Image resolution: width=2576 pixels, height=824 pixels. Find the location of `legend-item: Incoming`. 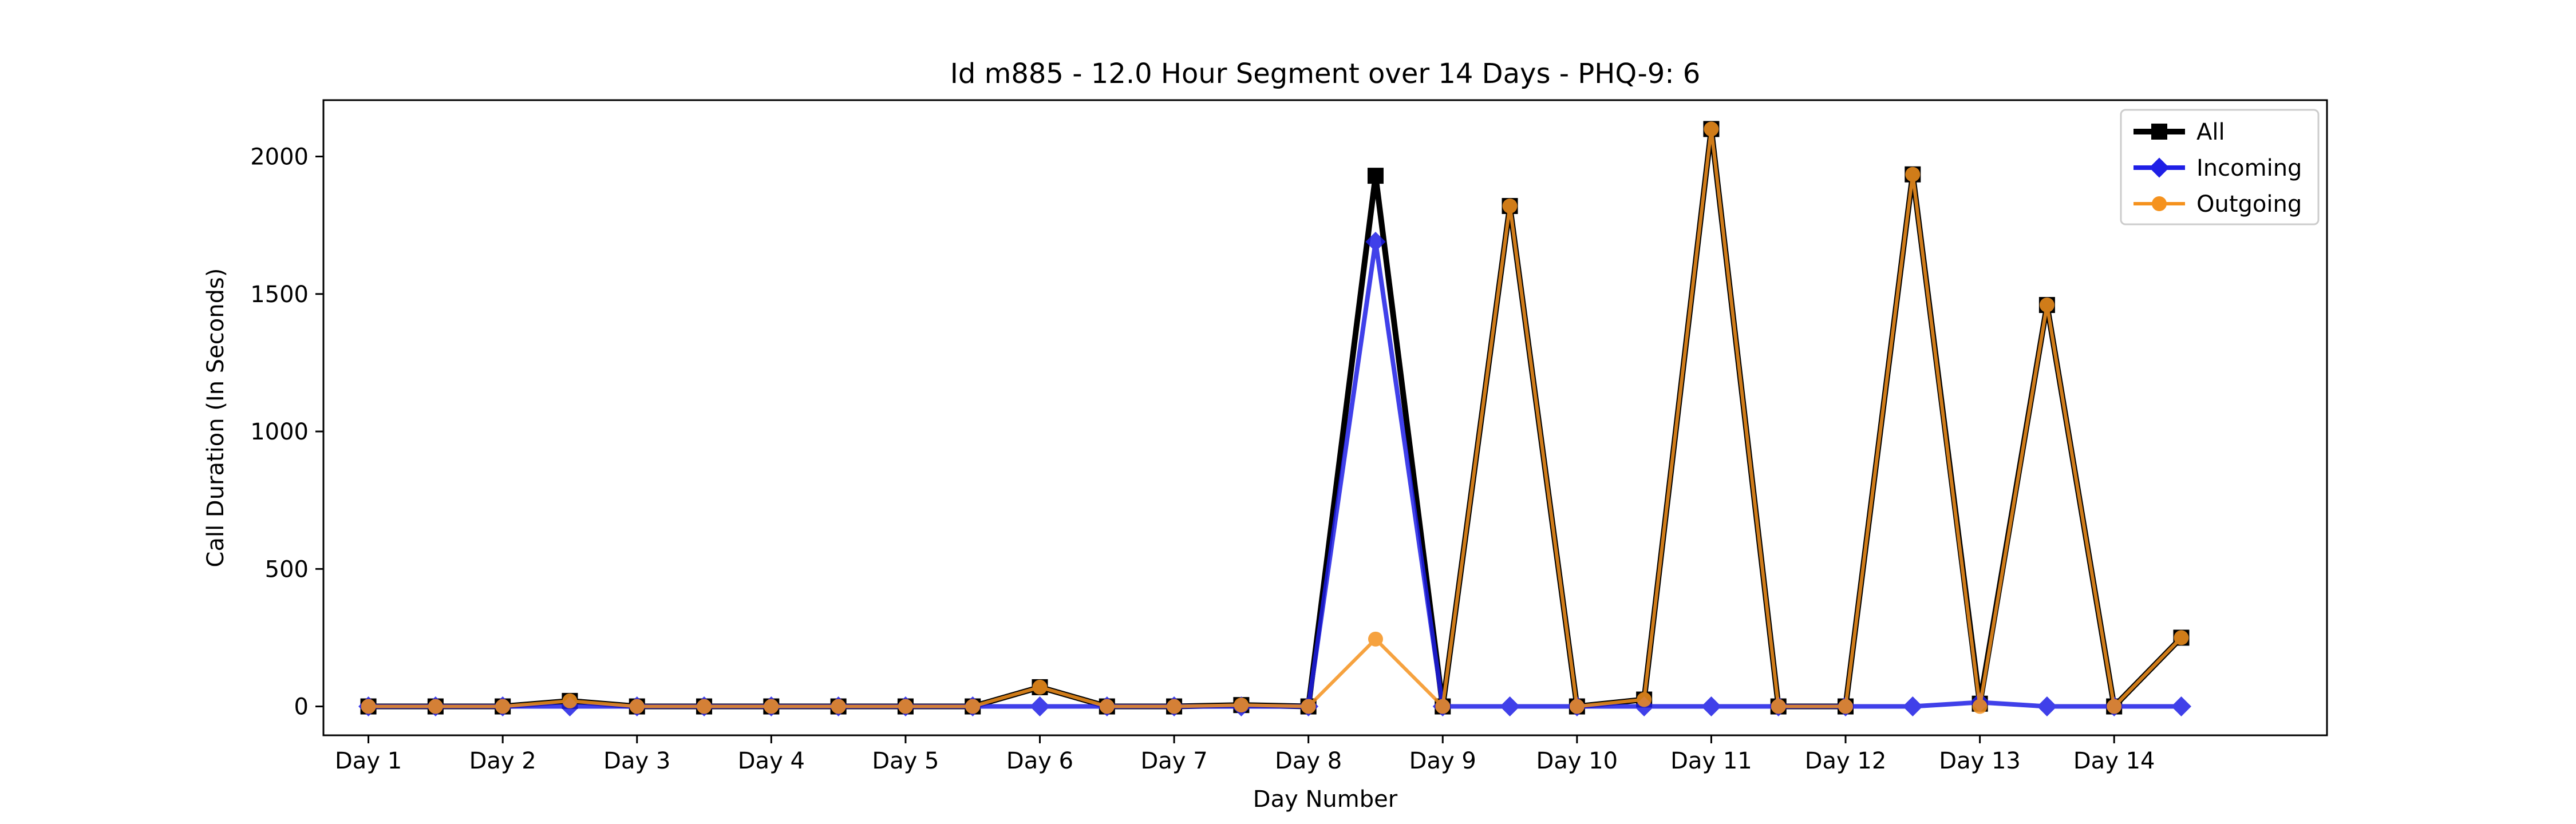

legend-item: Incoming is located at coordinates (2218, 168).